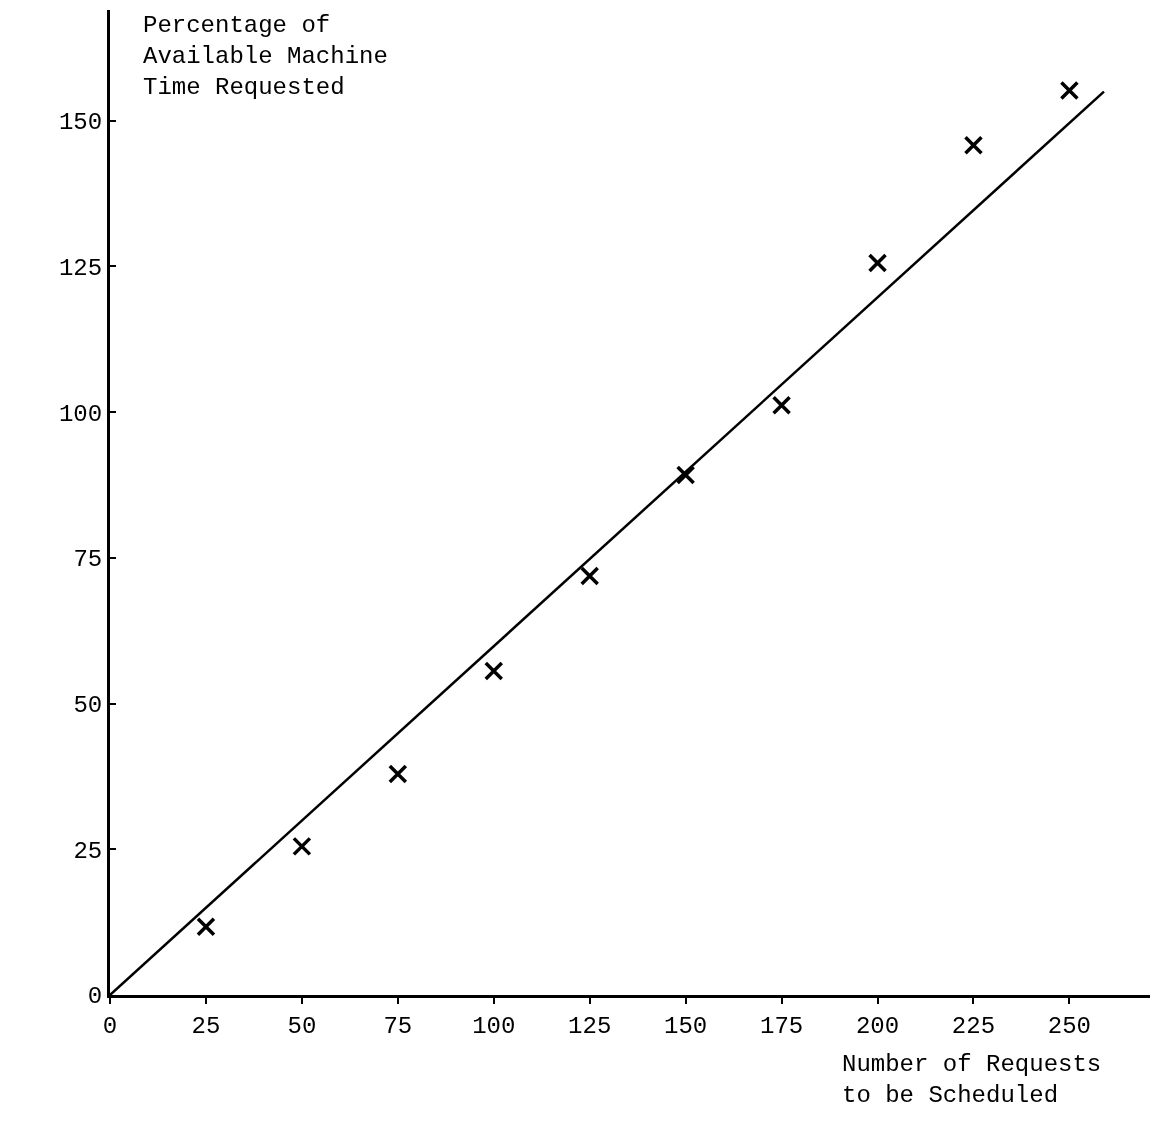  I want to click on y-tick-label: 25, so click(88, 851).